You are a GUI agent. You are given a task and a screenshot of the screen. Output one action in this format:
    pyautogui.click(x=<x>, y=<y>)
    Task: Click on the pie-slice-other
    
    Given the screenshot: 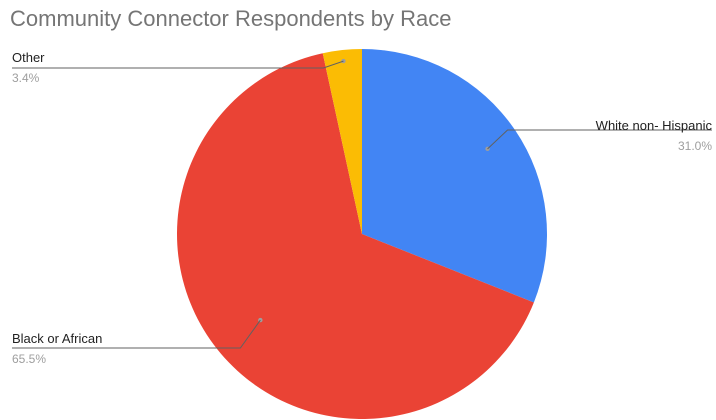 What is the action you would take?
    pyautogui.click(x=342, y=141)
    